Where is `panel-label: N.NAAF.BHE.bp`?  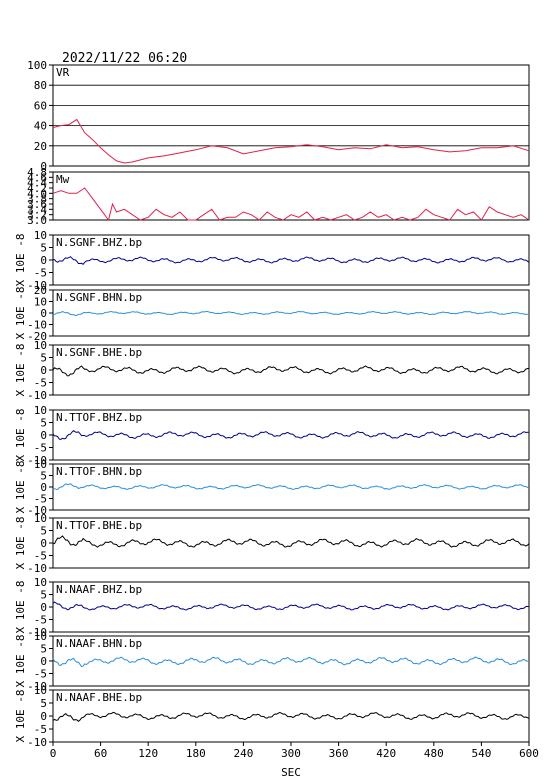
panel-label: N.NAAF.BHE.bp is located at coordinates (99, 697).